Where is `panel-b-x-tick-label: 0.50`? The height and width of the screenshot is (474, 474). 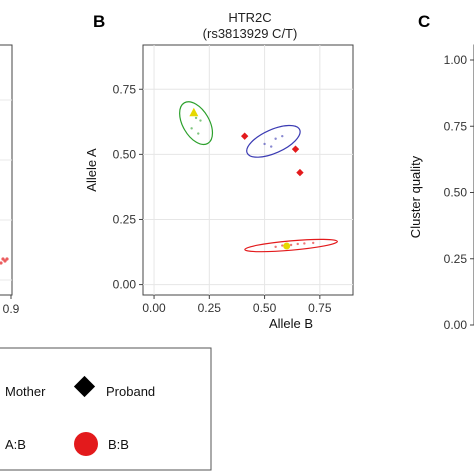
panel-b-x-tick-label: 0.50 is located at coordinates (265, 308).